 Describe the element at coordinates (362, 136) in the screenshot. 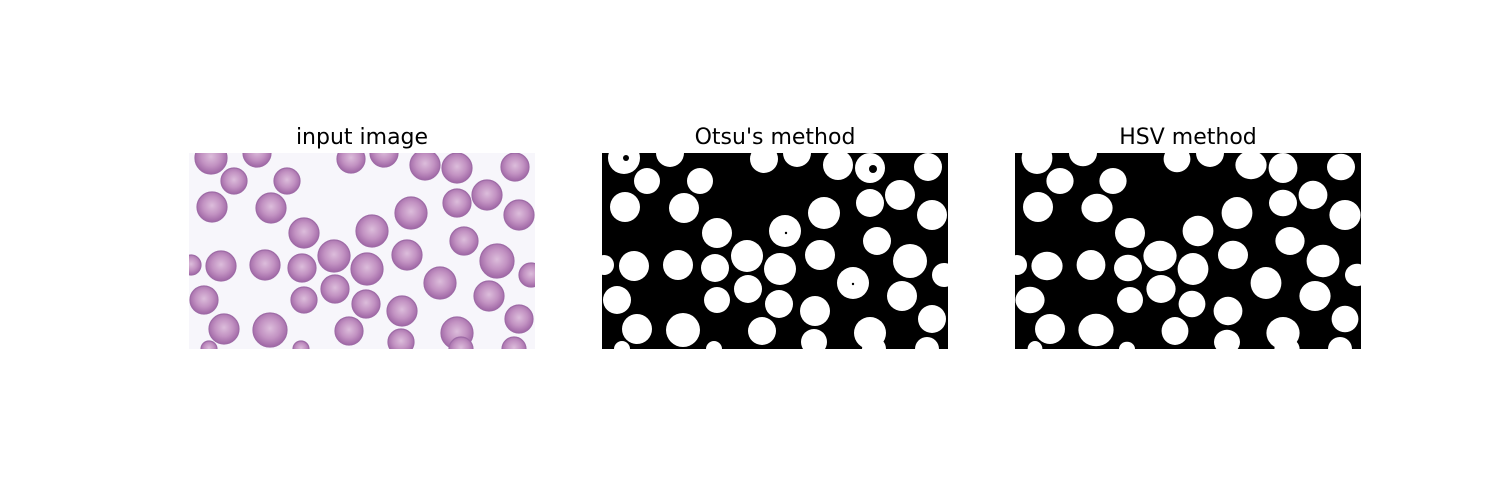

I see `panel-title-input-image: input image` at that location.